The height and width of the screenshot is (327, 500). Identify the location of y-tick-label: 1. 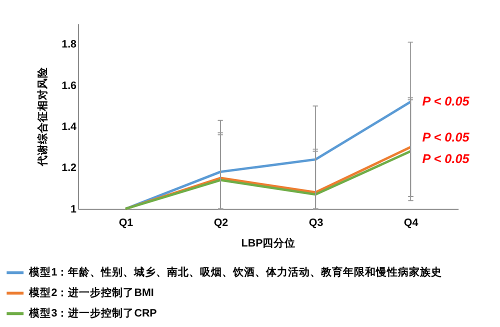
(73, 209).